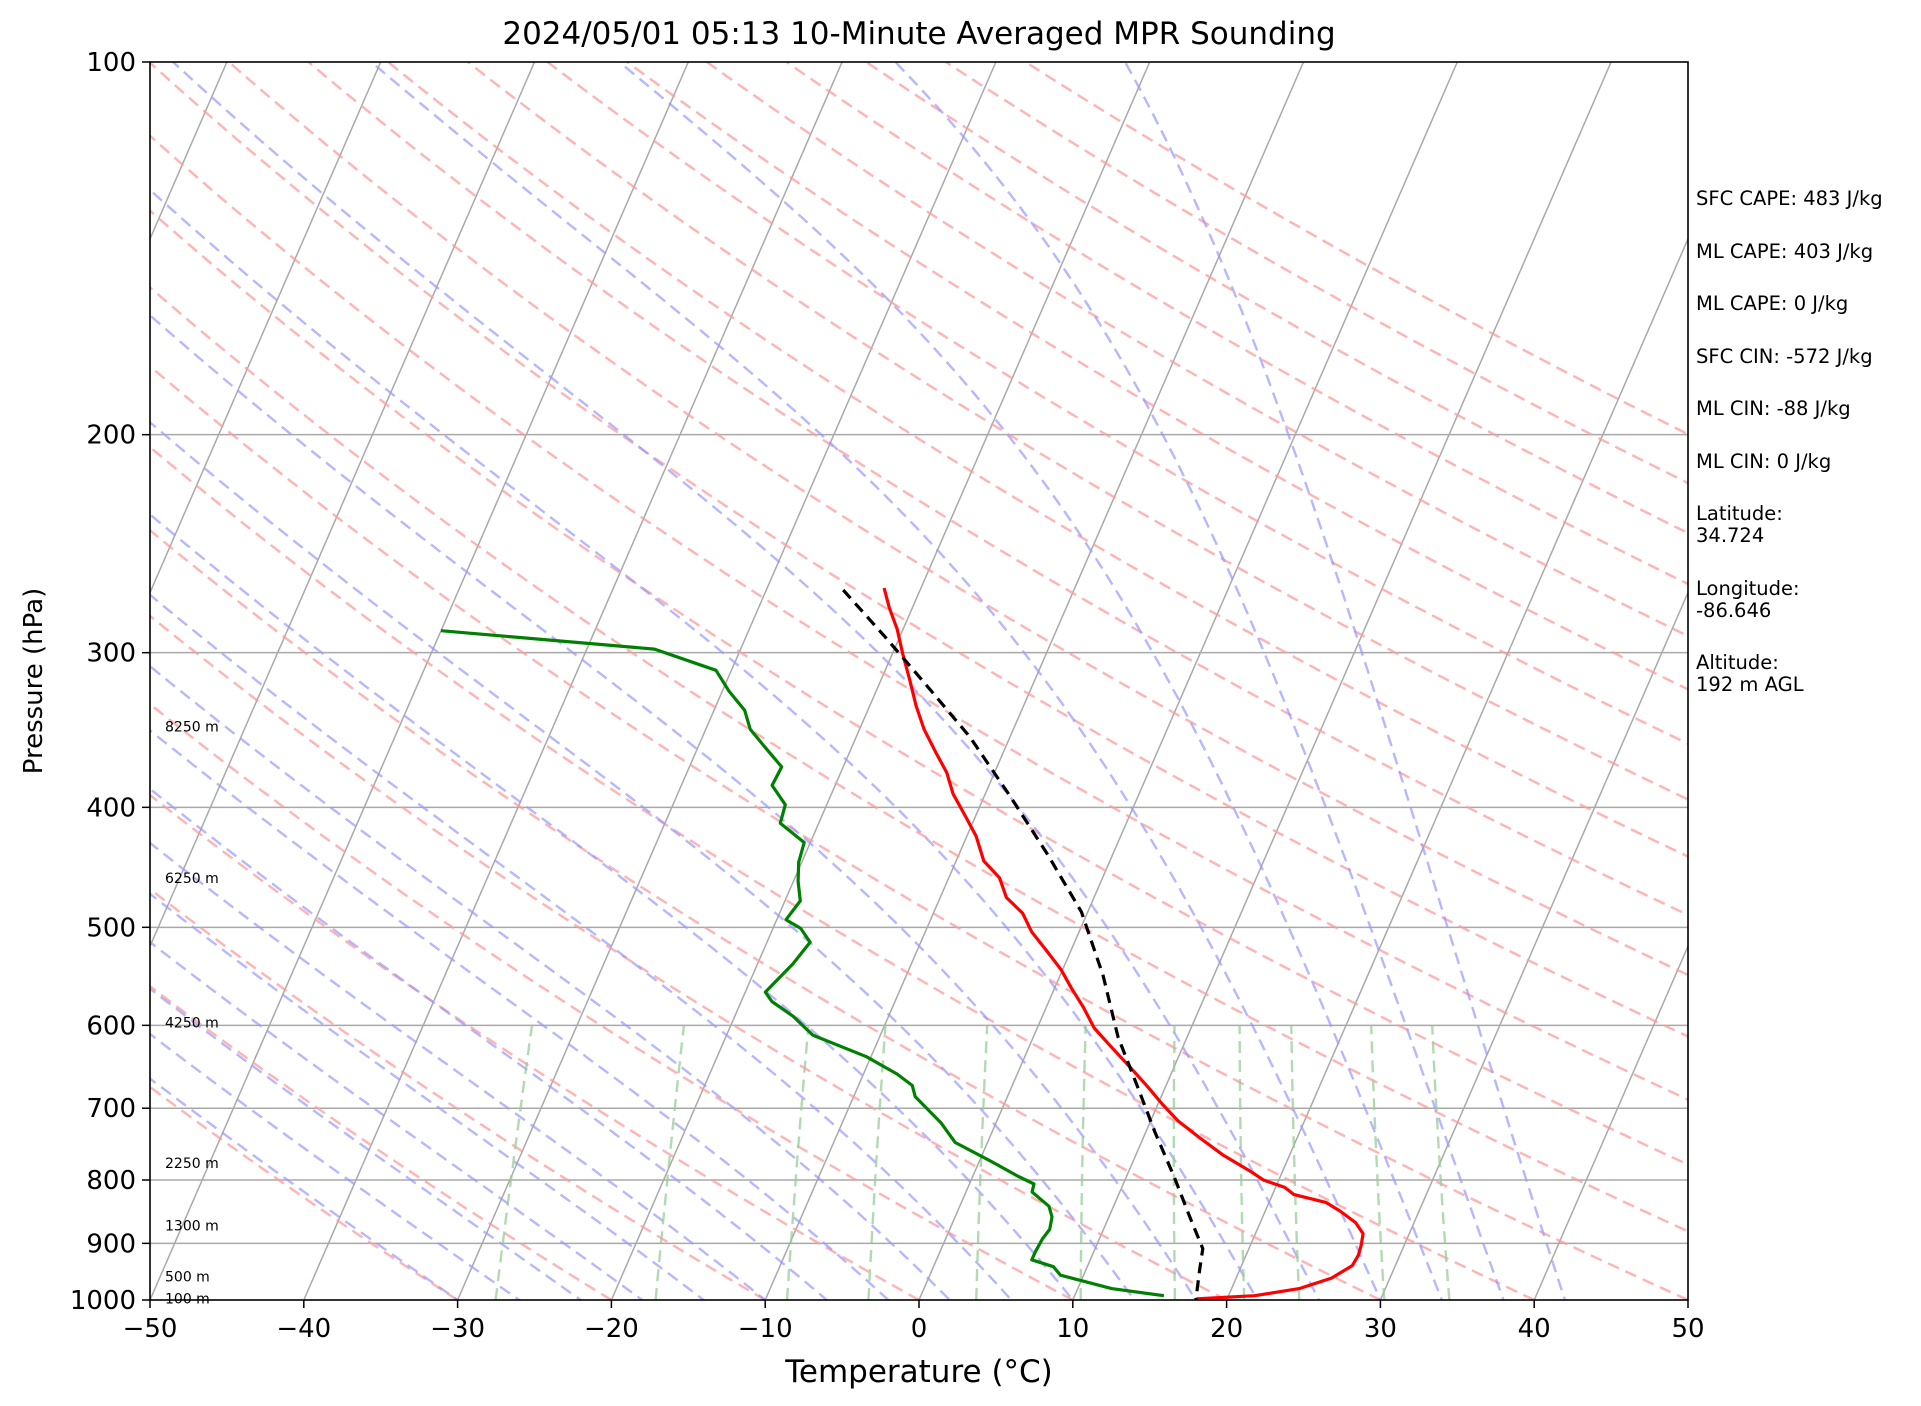 Image resolution: width=1921 pixels, height=1406 pixels. What do you see at coordinates (111, 654) in the screenshot?
I see `y-tick-label: 300` at bounding box center [111, 654].